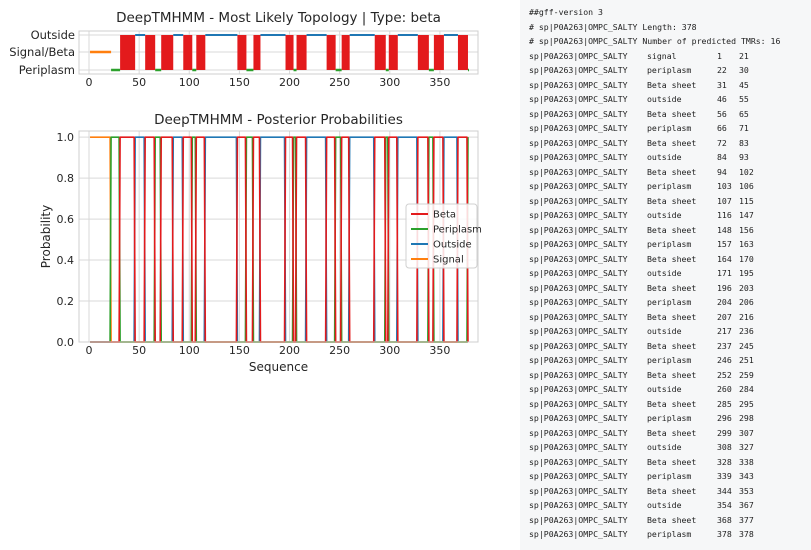  I want to click on gff-start-cell: 46, so click(722, 99).